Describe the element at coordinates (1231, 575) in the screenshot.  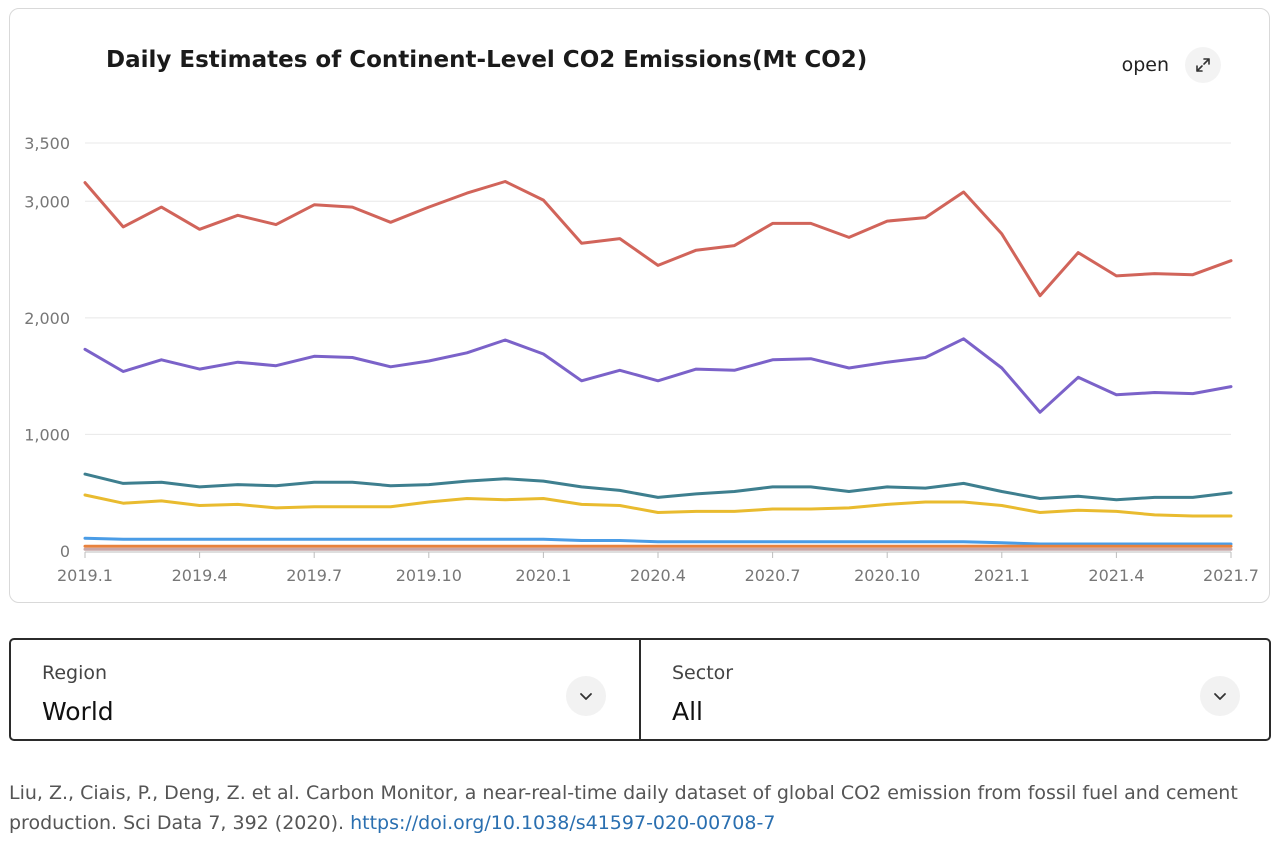
I see `x-tick-label: 2021.7` at that location.